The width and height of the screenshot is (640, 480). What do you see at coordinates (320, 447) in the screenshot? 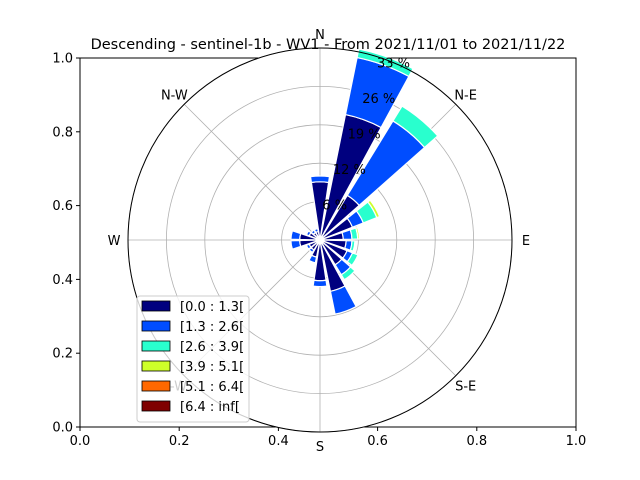
I see `direction-label: S` at bounding box center [320, 447].